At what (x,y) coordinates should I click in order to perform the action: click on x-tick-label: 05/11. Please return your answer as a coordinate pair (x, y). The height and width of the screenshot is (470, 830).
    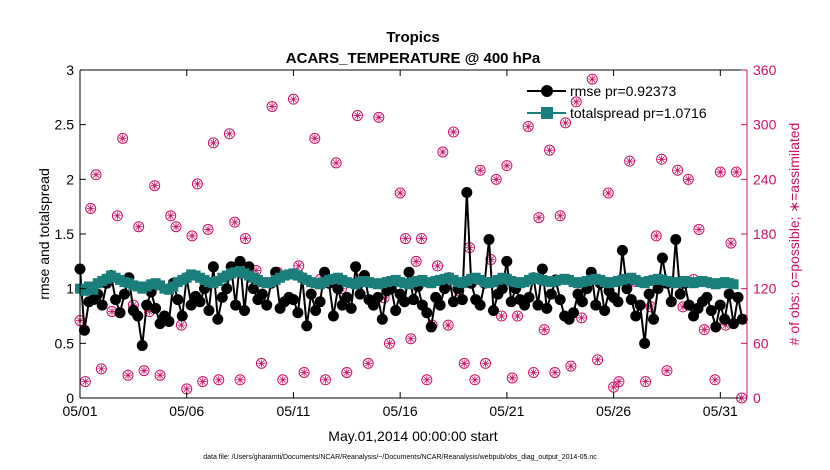
    Looking at the image, I should click on (293, 411).